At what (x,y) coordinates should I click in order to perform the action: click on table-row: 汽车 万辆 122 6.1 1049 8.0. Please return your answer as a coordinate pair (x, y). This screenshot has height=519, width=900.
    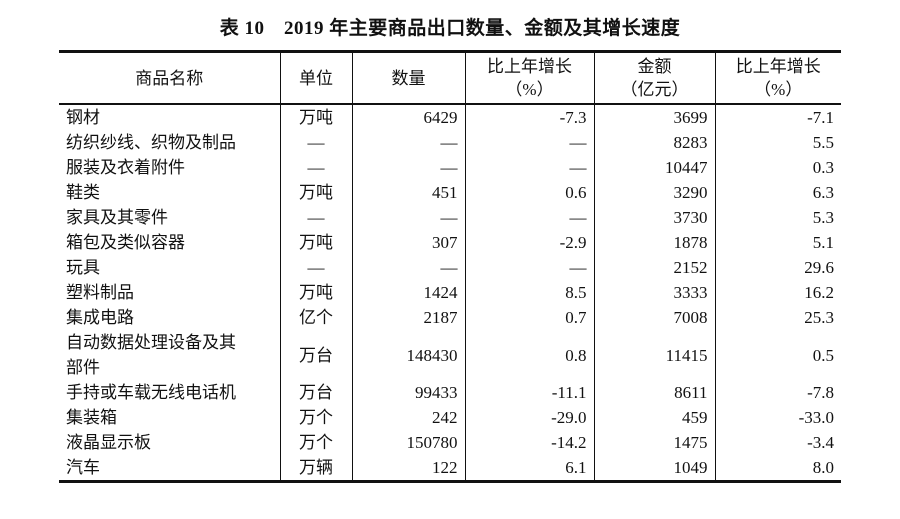
    Looking at the image, I should click on (450, 468).